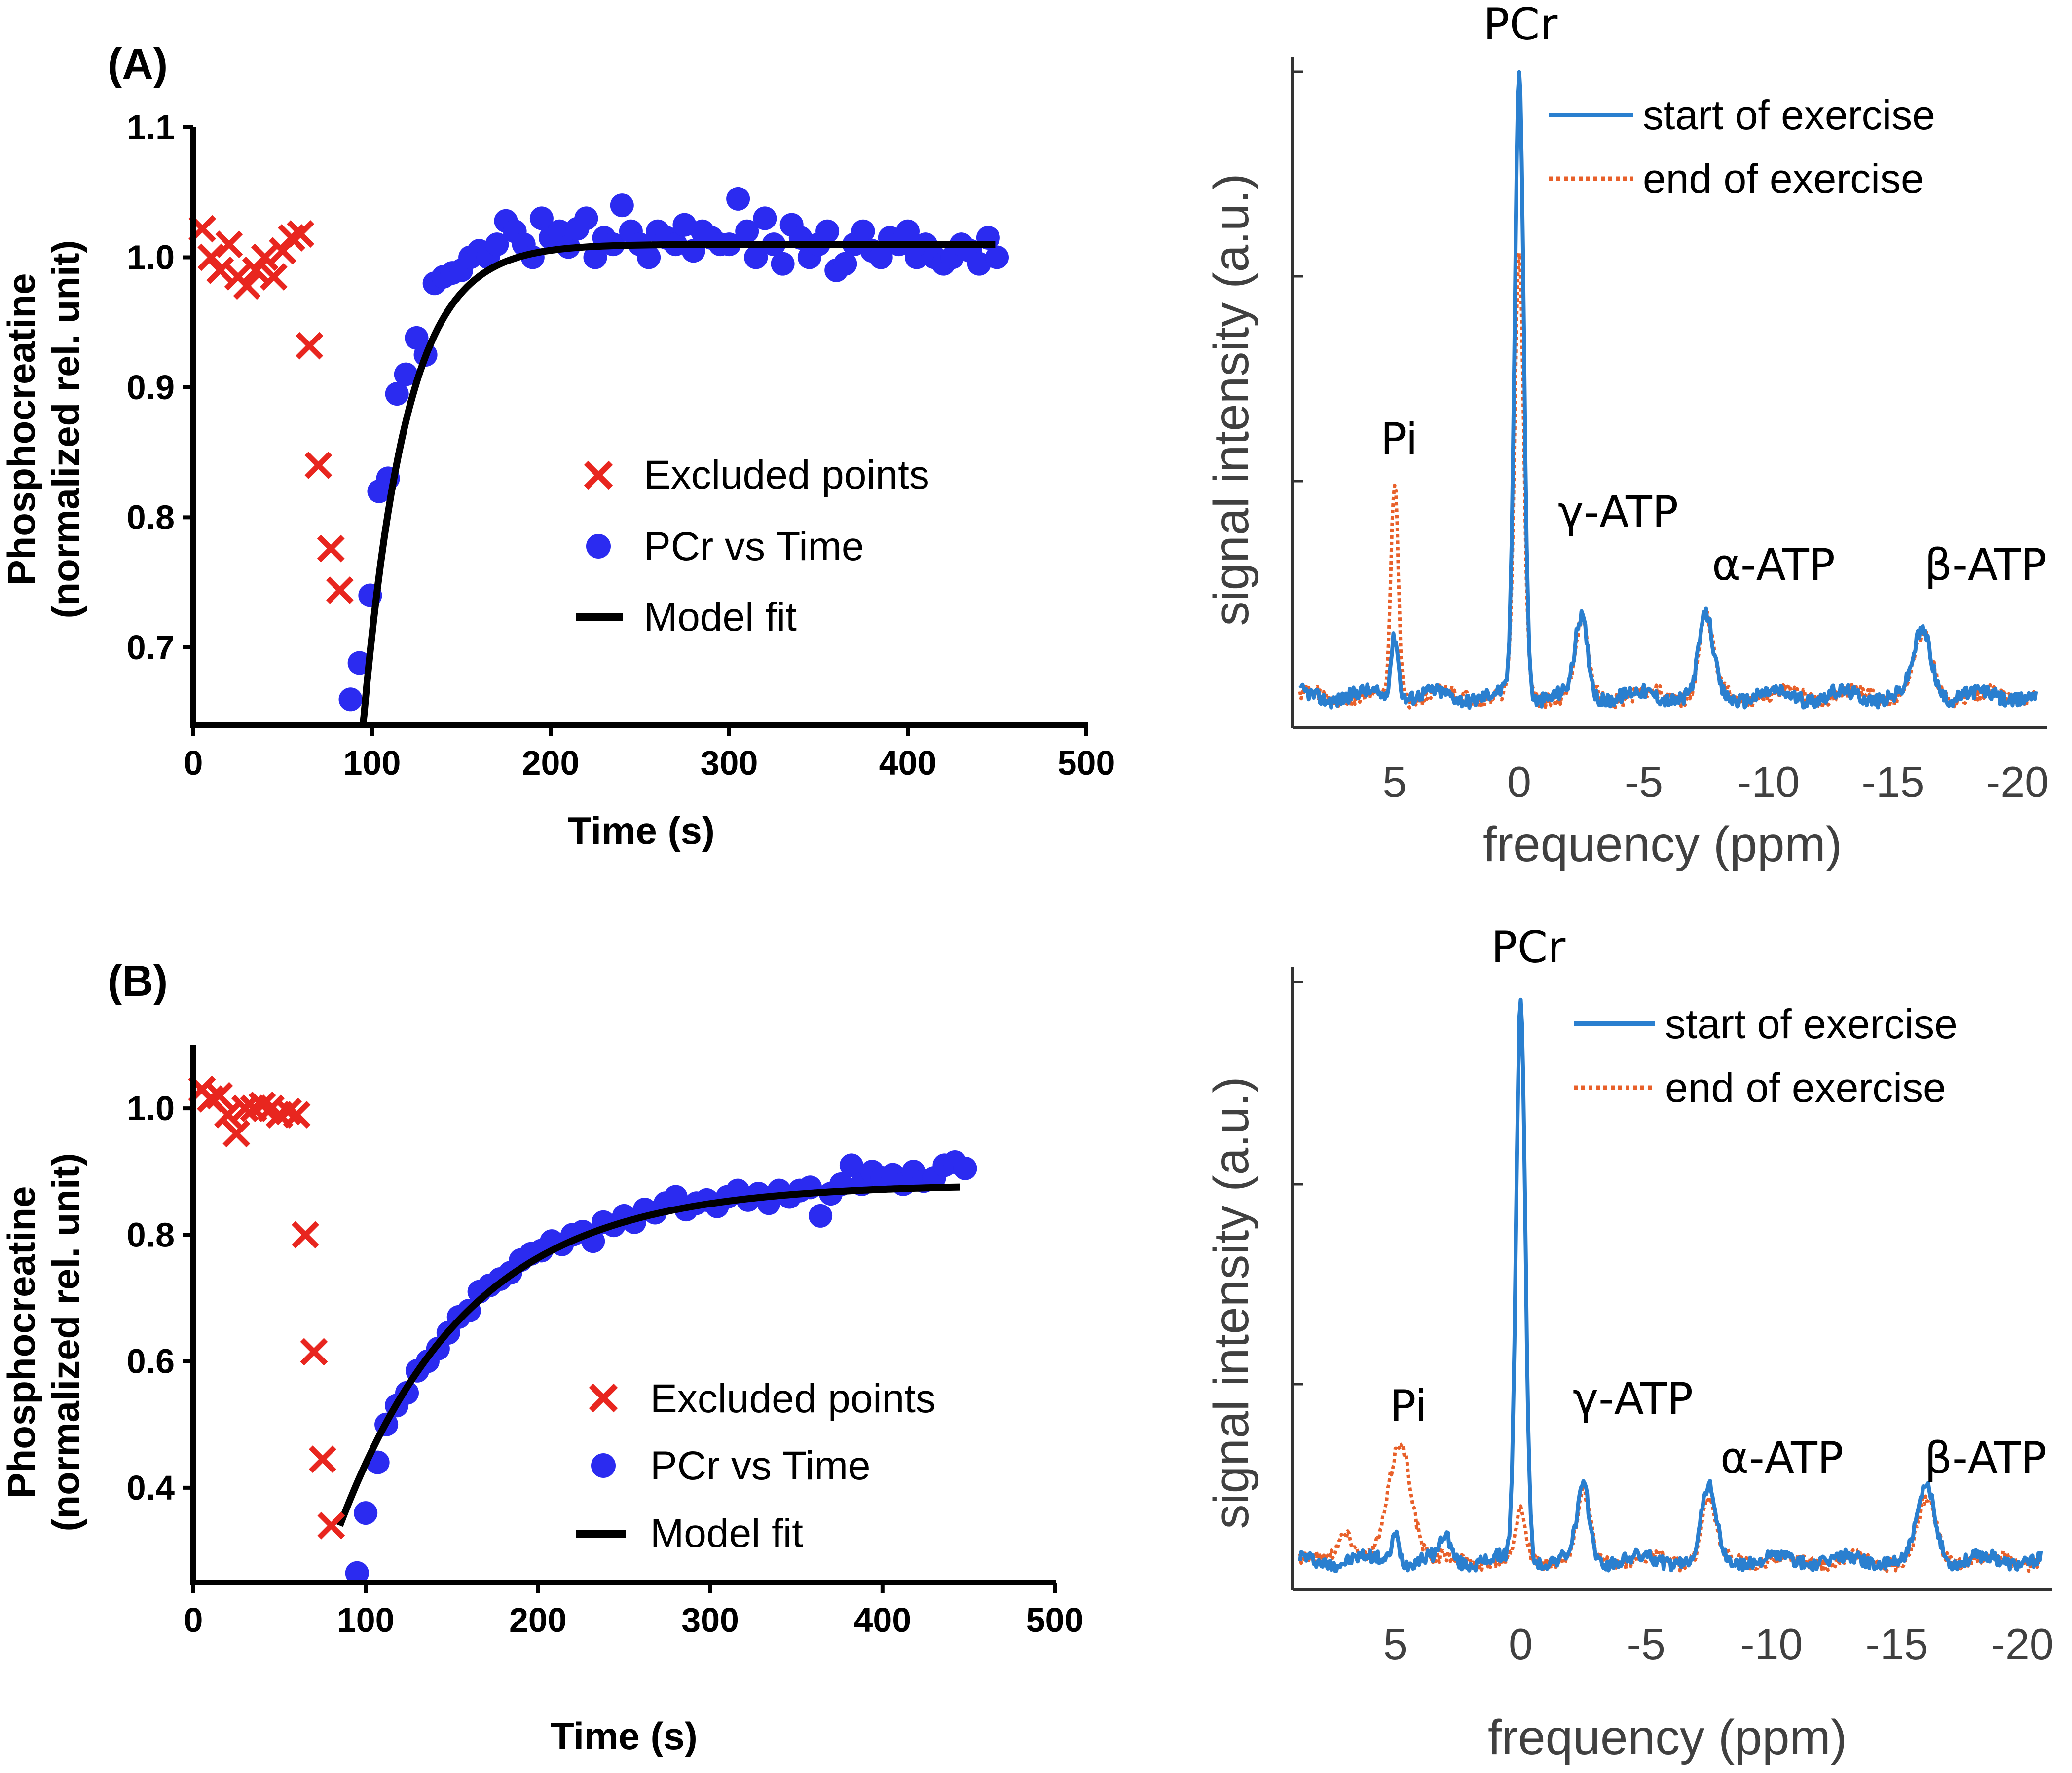 This screenshot has width=2072, height=1773. Describe the element at coordinates (193, 763) in the screenshot. I see `panel-a-x-tick-label: 0` at that location.